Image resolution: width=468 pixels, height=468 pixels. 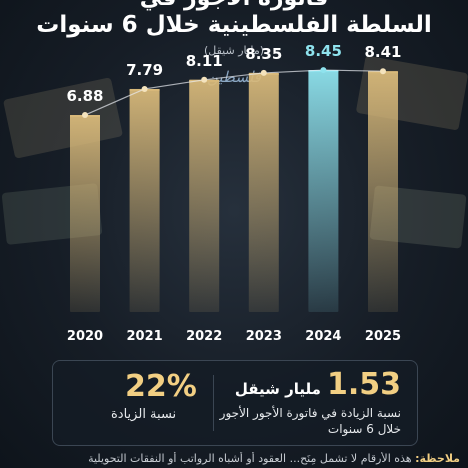 I want to click on trend-point-2022, so click(x=204, y=79).